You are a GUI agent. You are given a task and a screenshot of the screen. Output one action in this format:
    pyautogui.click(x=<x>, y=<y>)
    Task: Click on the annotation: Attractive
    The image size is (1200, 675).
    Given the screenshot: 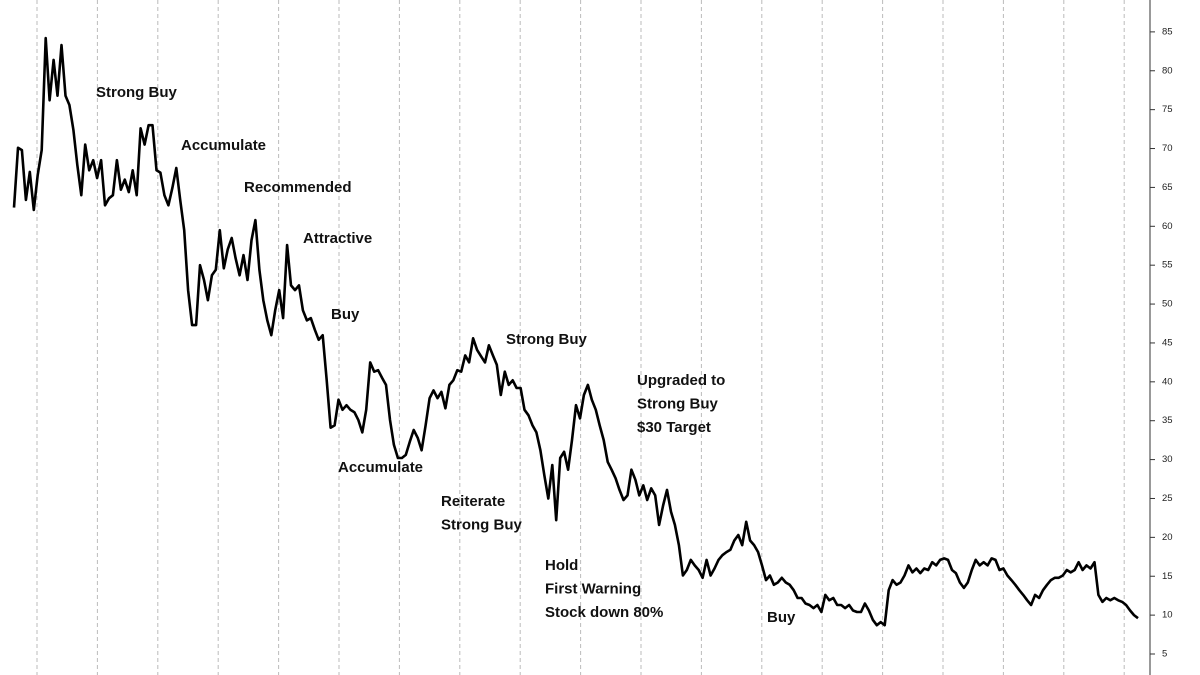 What is the action you would take?
    pyautogui.click(x=337, y=238)
    